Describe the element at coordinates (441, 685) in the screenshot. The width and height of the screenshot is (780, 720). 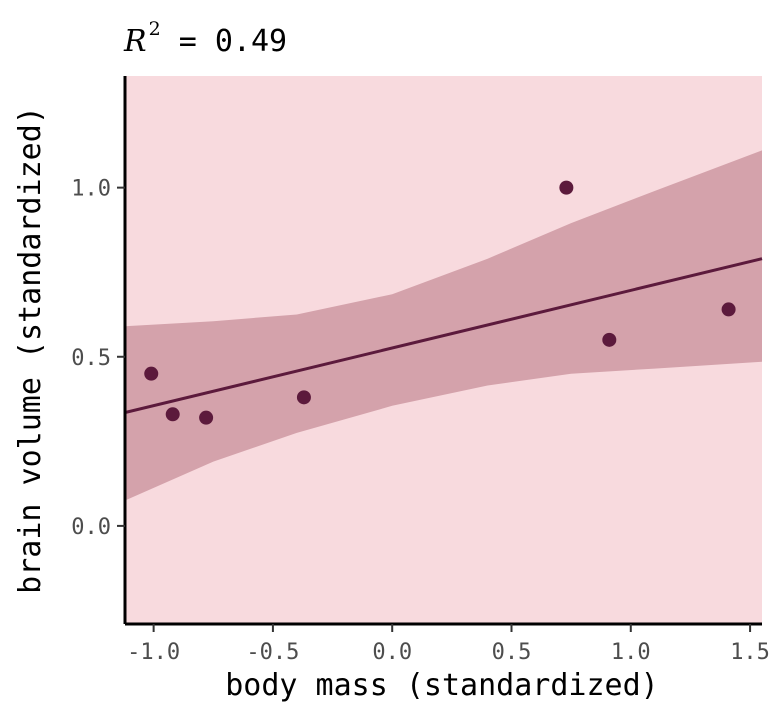
I see `x-axis-title: body mass (standardized)` at that location.